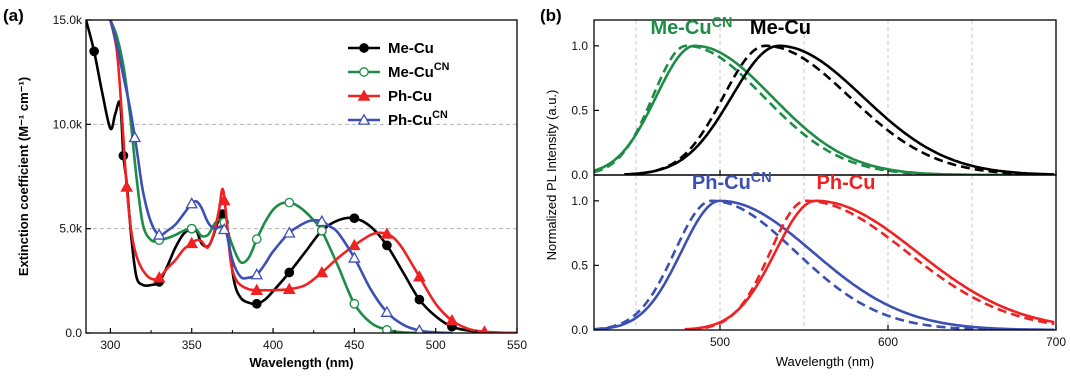 The width and height of the screenshot is (1070, 381). Describe the element at coordinates (71, 229) in the screenshot. I see `y-tick-label: 5.0k` at that location.